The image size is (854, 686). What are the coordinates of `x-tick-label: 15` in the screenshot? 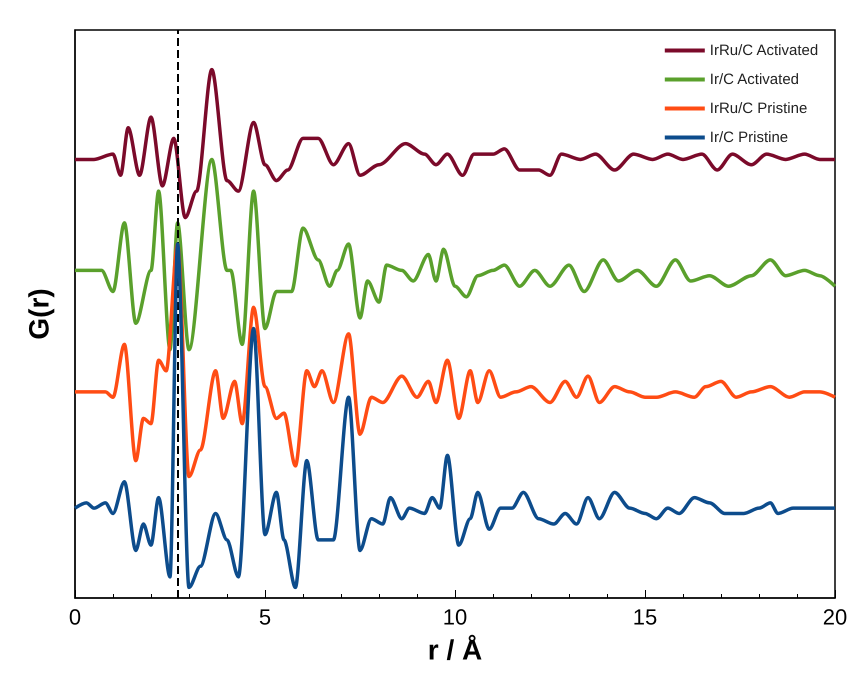 It's located at (645, 617).